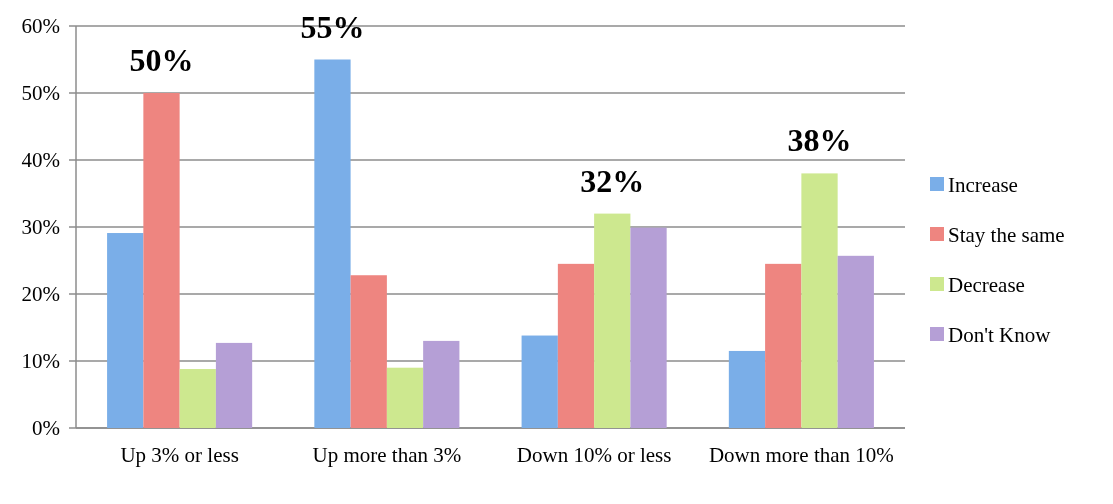  What do you see at coordinates (40, 294) in the screenshot?
I see `y-tick-label: 20%` at bounding box center [40, 294].